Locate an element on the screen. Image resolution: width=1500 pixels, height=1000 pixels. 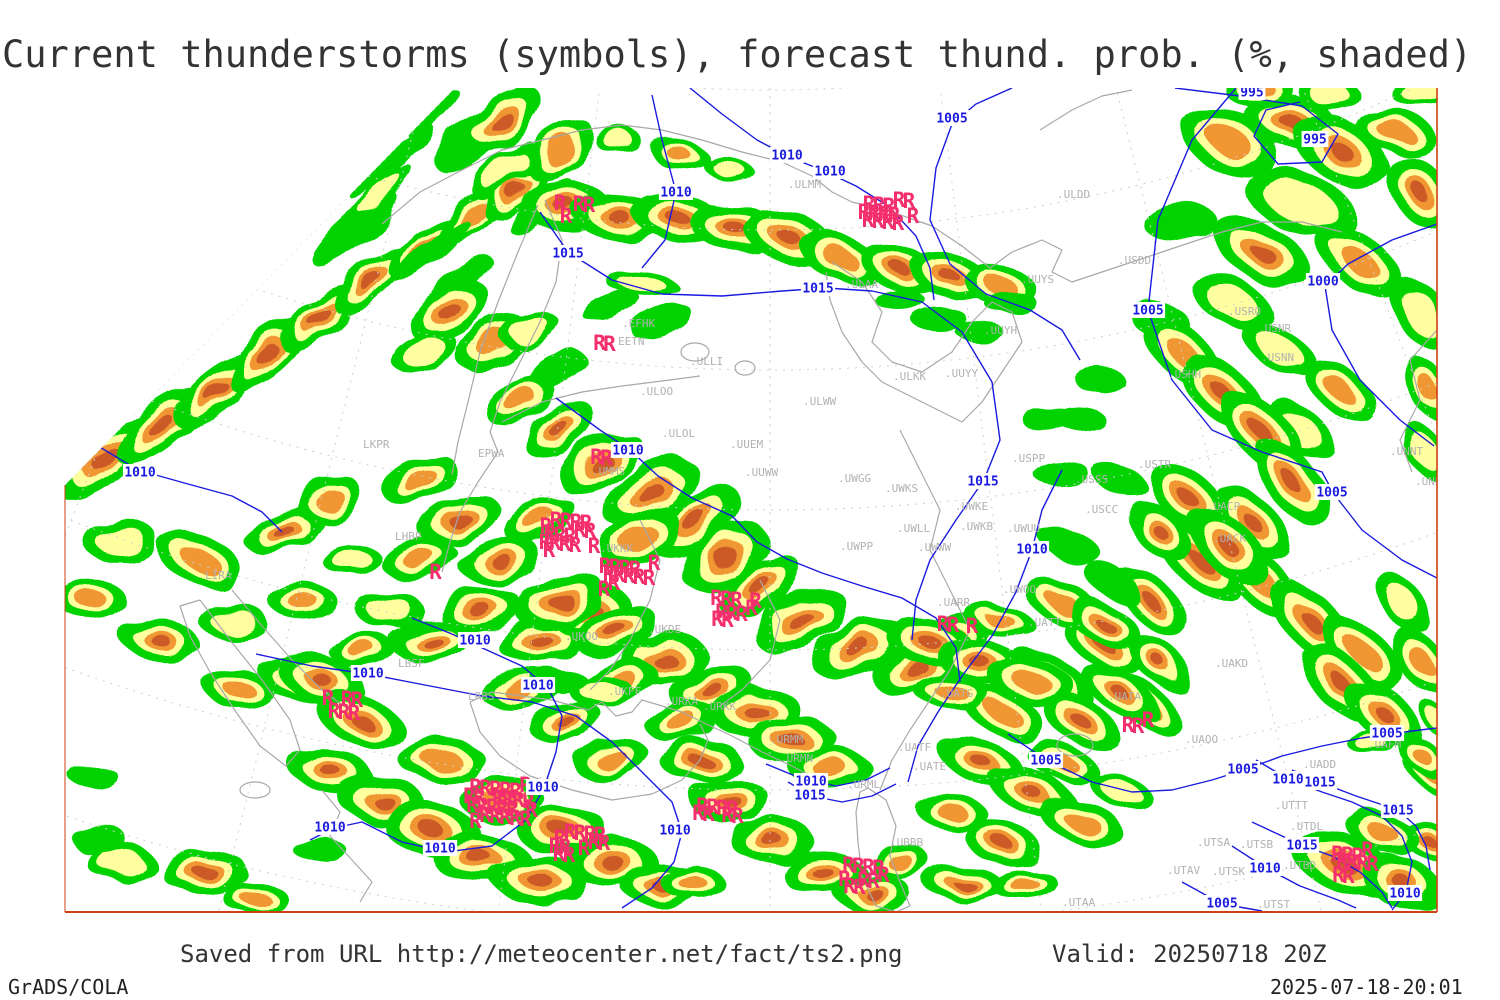
station-label: .UATG is located at coordinates (956, 693).